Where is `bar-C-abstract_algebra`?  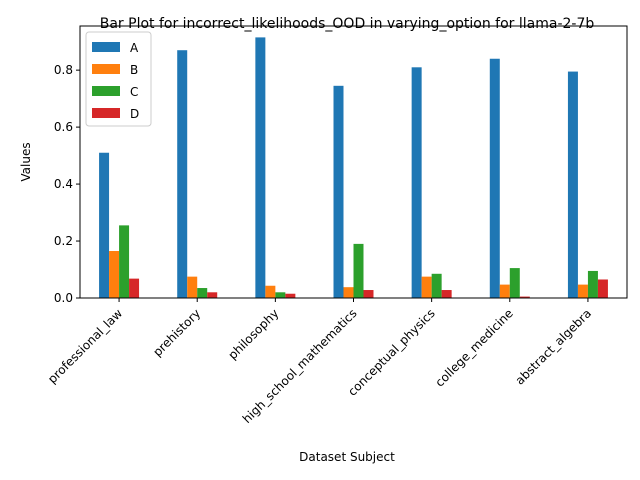
bar-C-abstract_algebra is located at coordinates (592, 284).